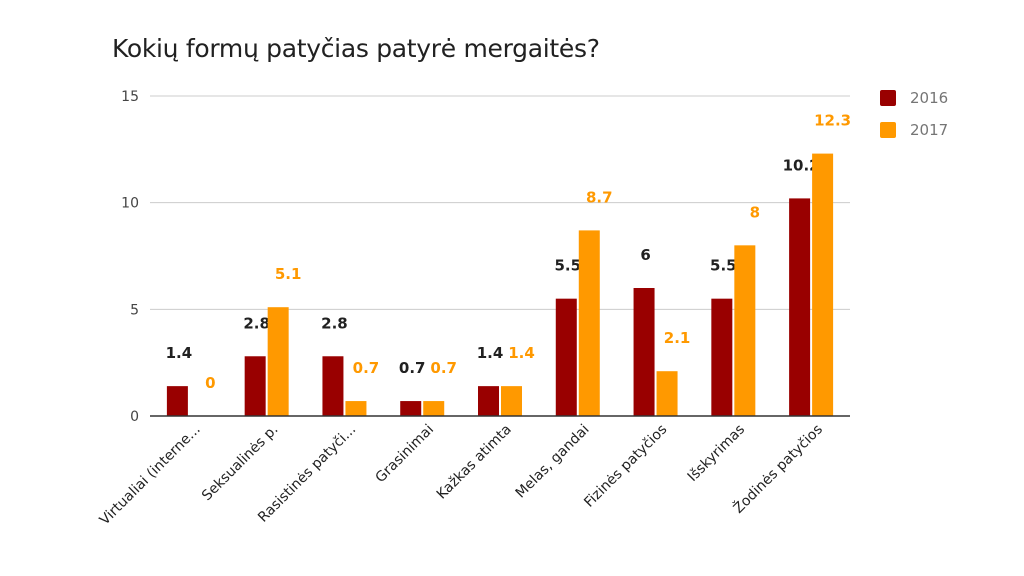 This screenshot has height=576, width=1024. I want to click on y-tick-label: 15, so click(130, 97).